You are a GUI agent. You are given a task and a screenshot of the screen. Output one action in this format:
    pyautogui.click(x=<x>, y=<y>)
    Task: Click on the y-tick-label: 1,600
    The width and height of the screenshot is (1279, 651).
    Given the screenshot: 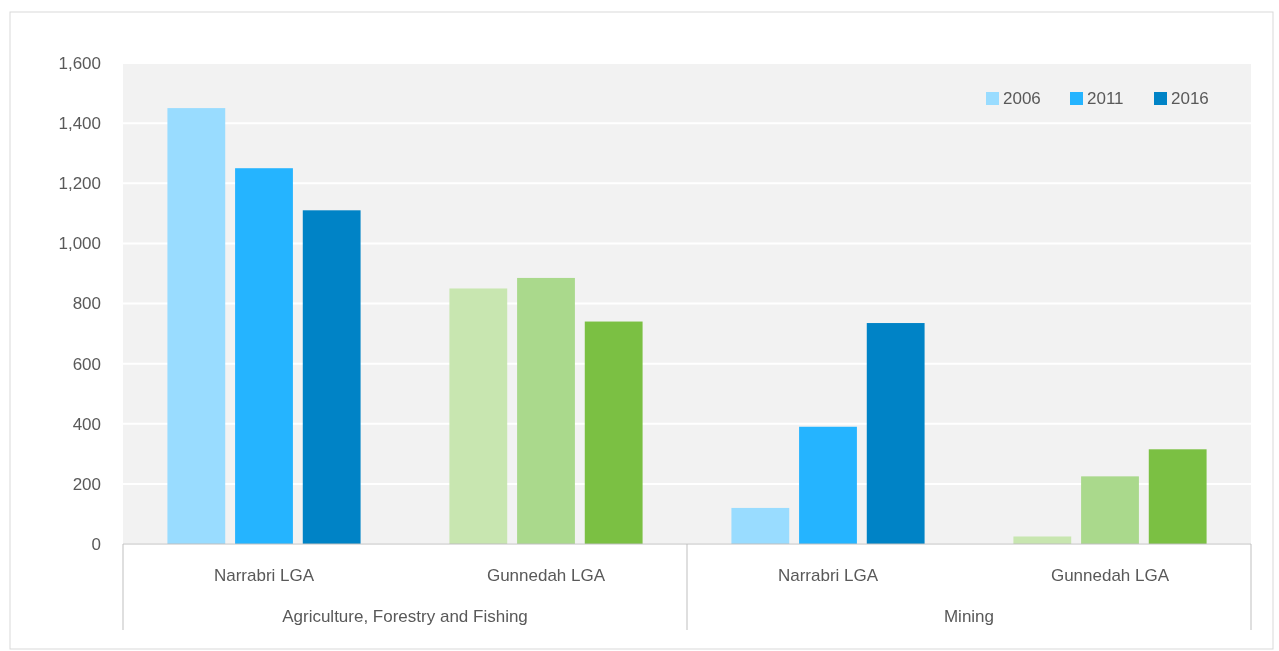 What is the action you would take?
    pyautogui.click(x=79, y=63)
    